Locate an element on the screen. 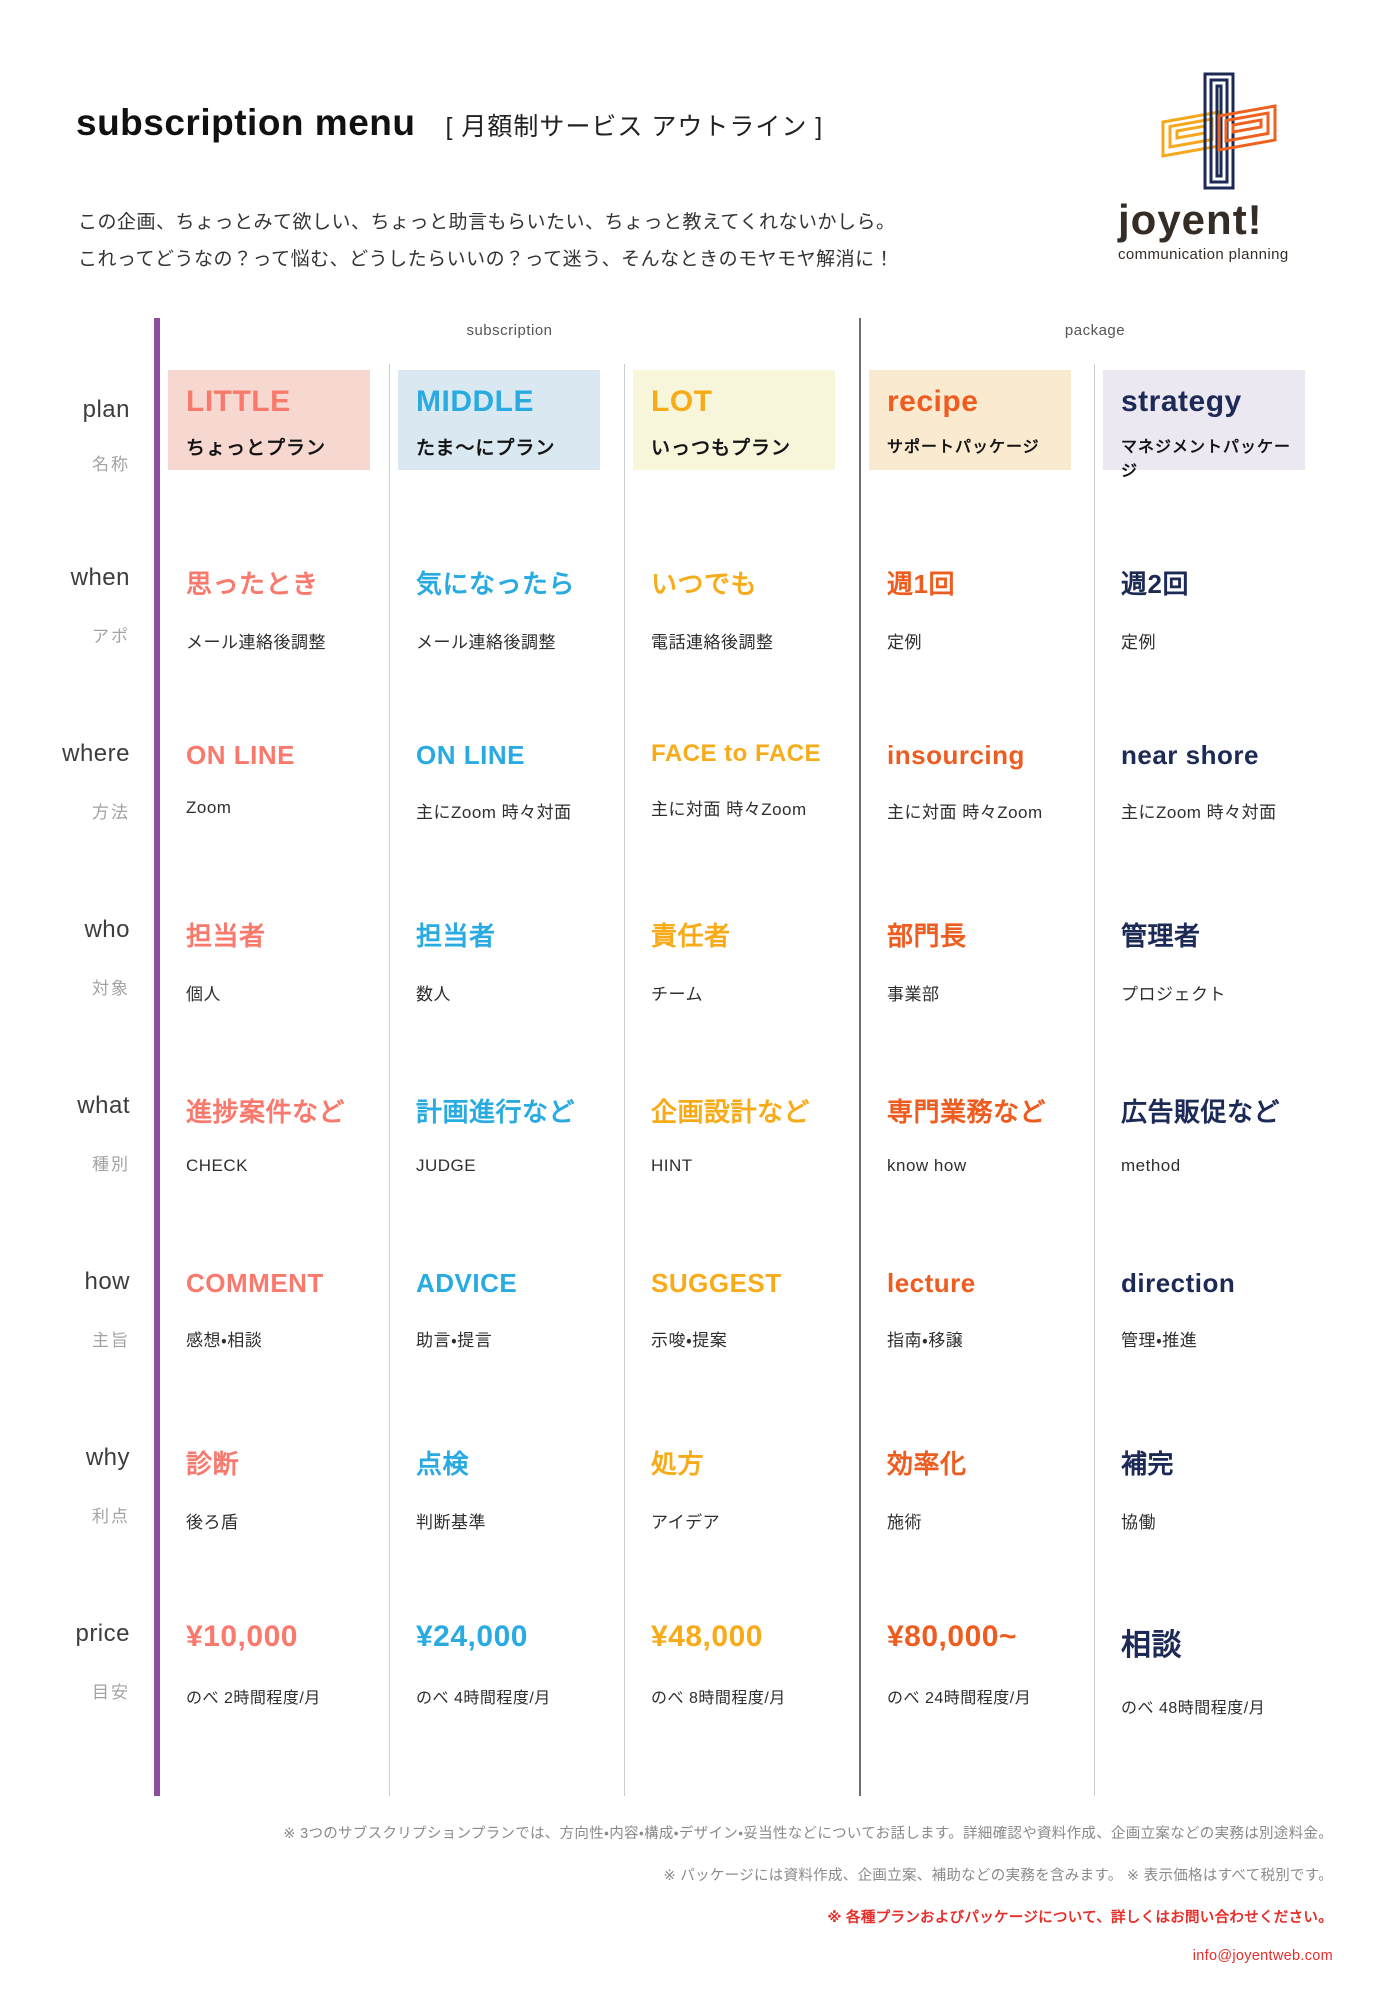 This screenshot has width=1385, height=2000. cell-price-middle: ¥24,000 のべ 4時間程度/月 is located at coordinates (506, 1706).